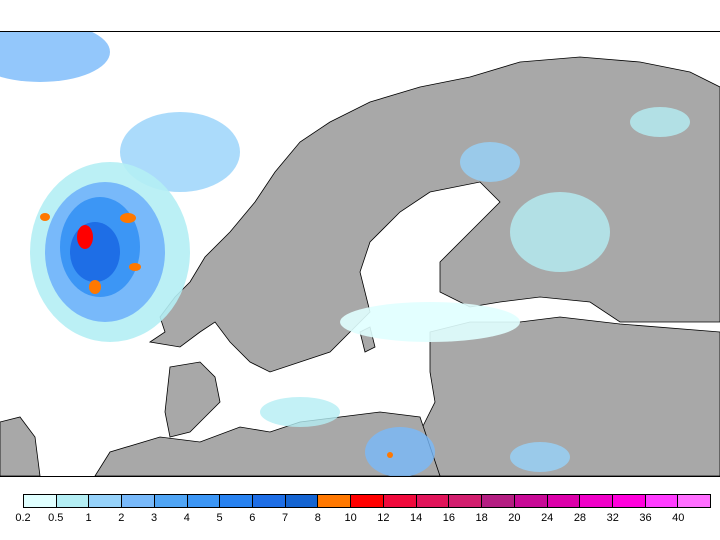  Describe the element at coordinates (186, 518) in the screenshot. I see `legend-label: 4` at that location.